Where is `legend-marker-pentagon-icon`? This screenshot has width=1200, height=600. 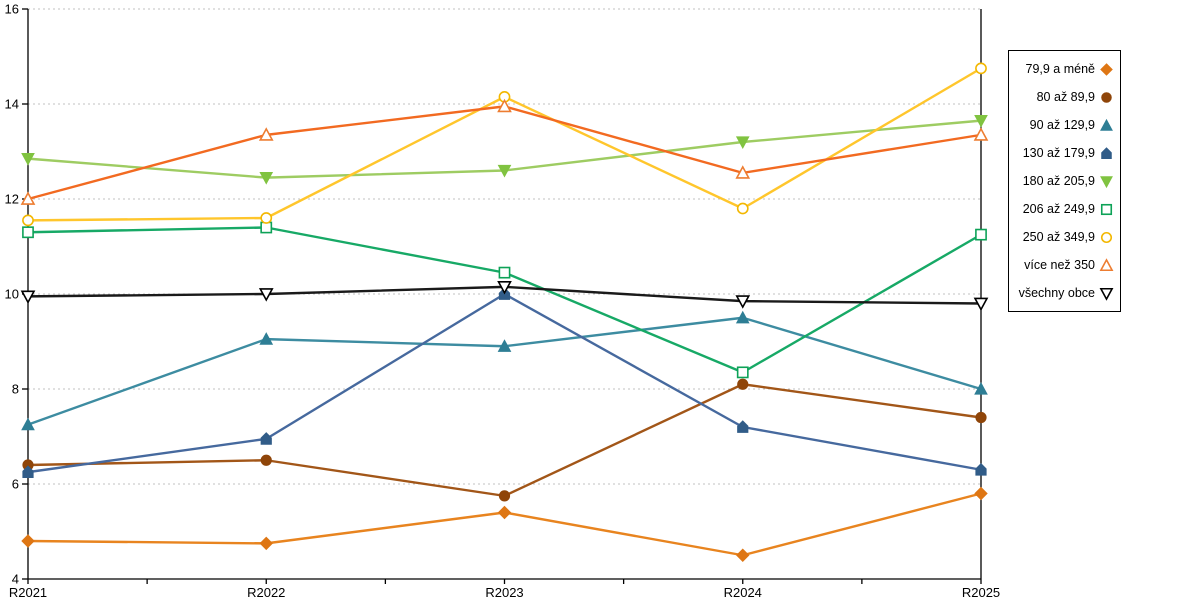 legend-marker-pentagon-icon is located at coordinates (1106, 152).